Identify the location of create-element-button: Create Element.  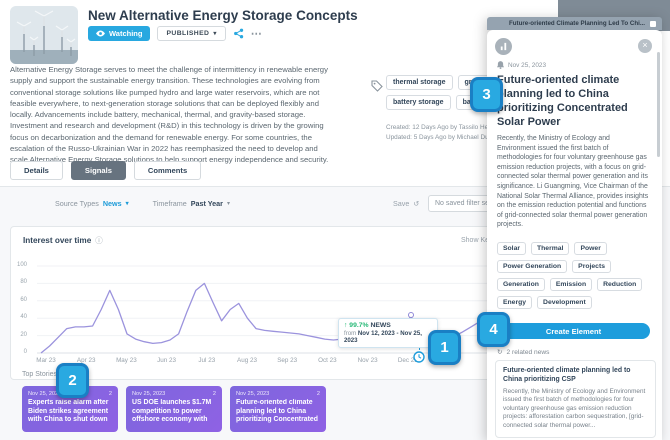
(573, 331).